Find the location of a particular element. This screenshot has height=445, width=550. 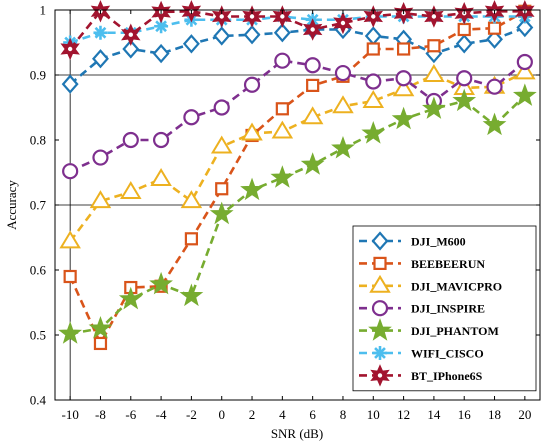

legend-marker-dji-phantom is located at coordinates (380, 329).